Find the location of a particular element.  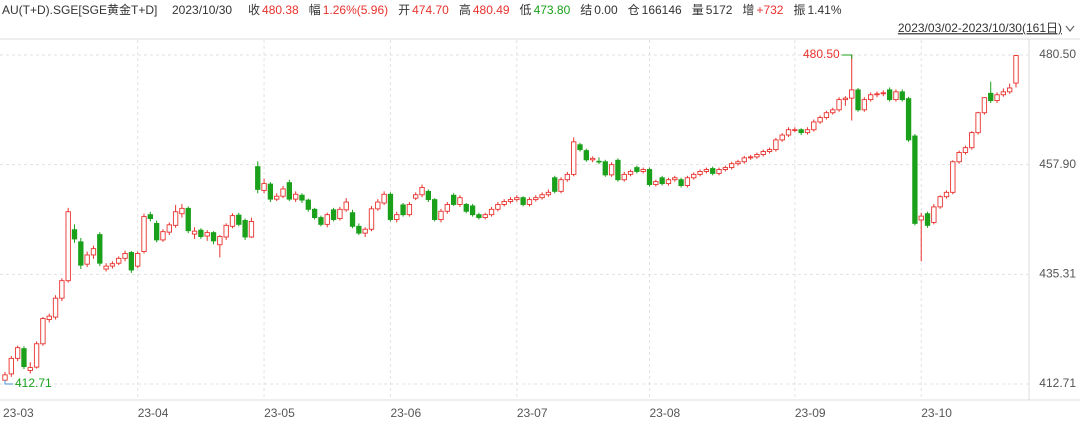

field-value: 480.49 is located at coordinates (491, 10).